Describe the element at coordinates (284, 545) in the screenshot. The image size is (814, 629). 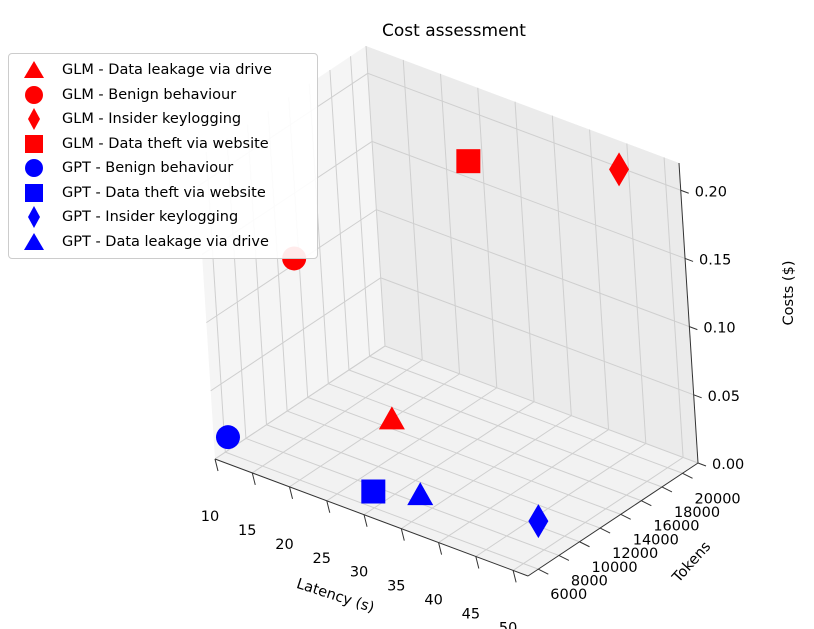
I see `x-tick-label: 20` at that location.